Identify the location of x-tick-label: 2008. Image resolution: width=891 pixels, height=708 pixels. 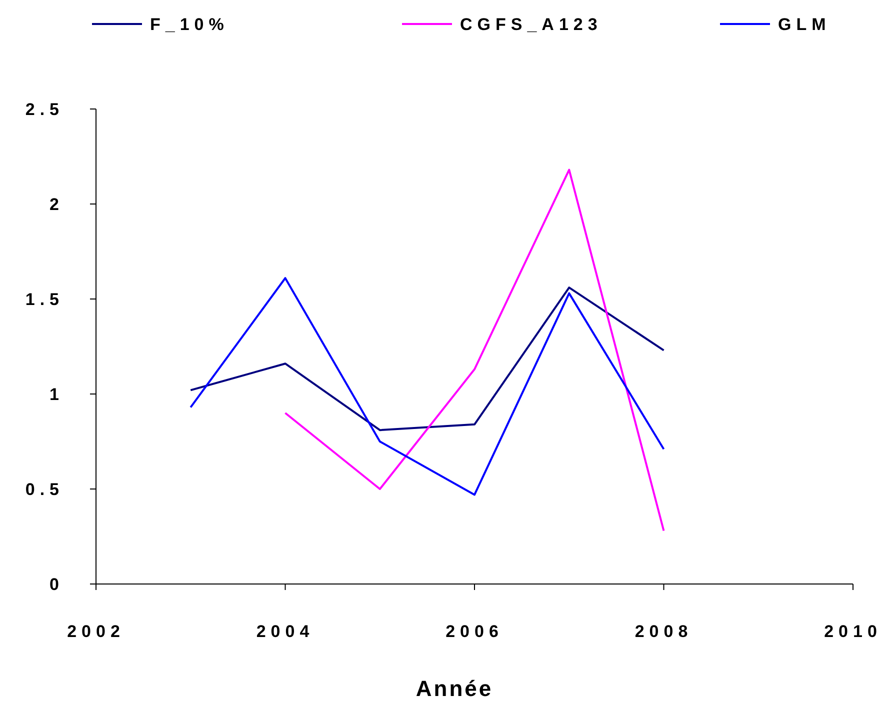
(663, 631).